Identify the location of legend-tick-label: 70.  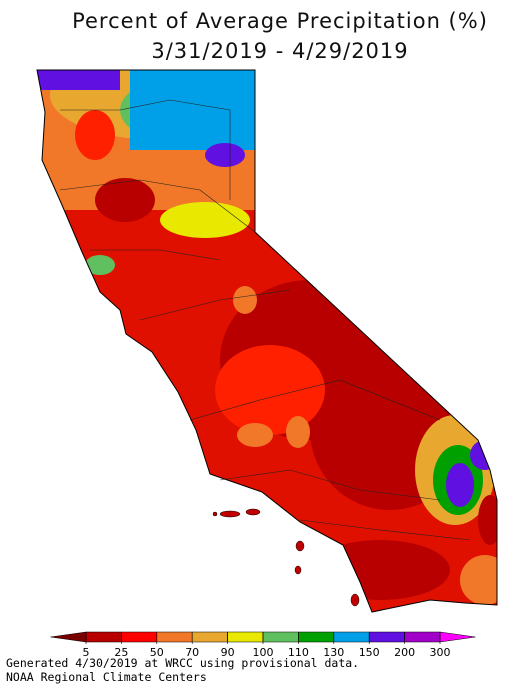
(192, 652).